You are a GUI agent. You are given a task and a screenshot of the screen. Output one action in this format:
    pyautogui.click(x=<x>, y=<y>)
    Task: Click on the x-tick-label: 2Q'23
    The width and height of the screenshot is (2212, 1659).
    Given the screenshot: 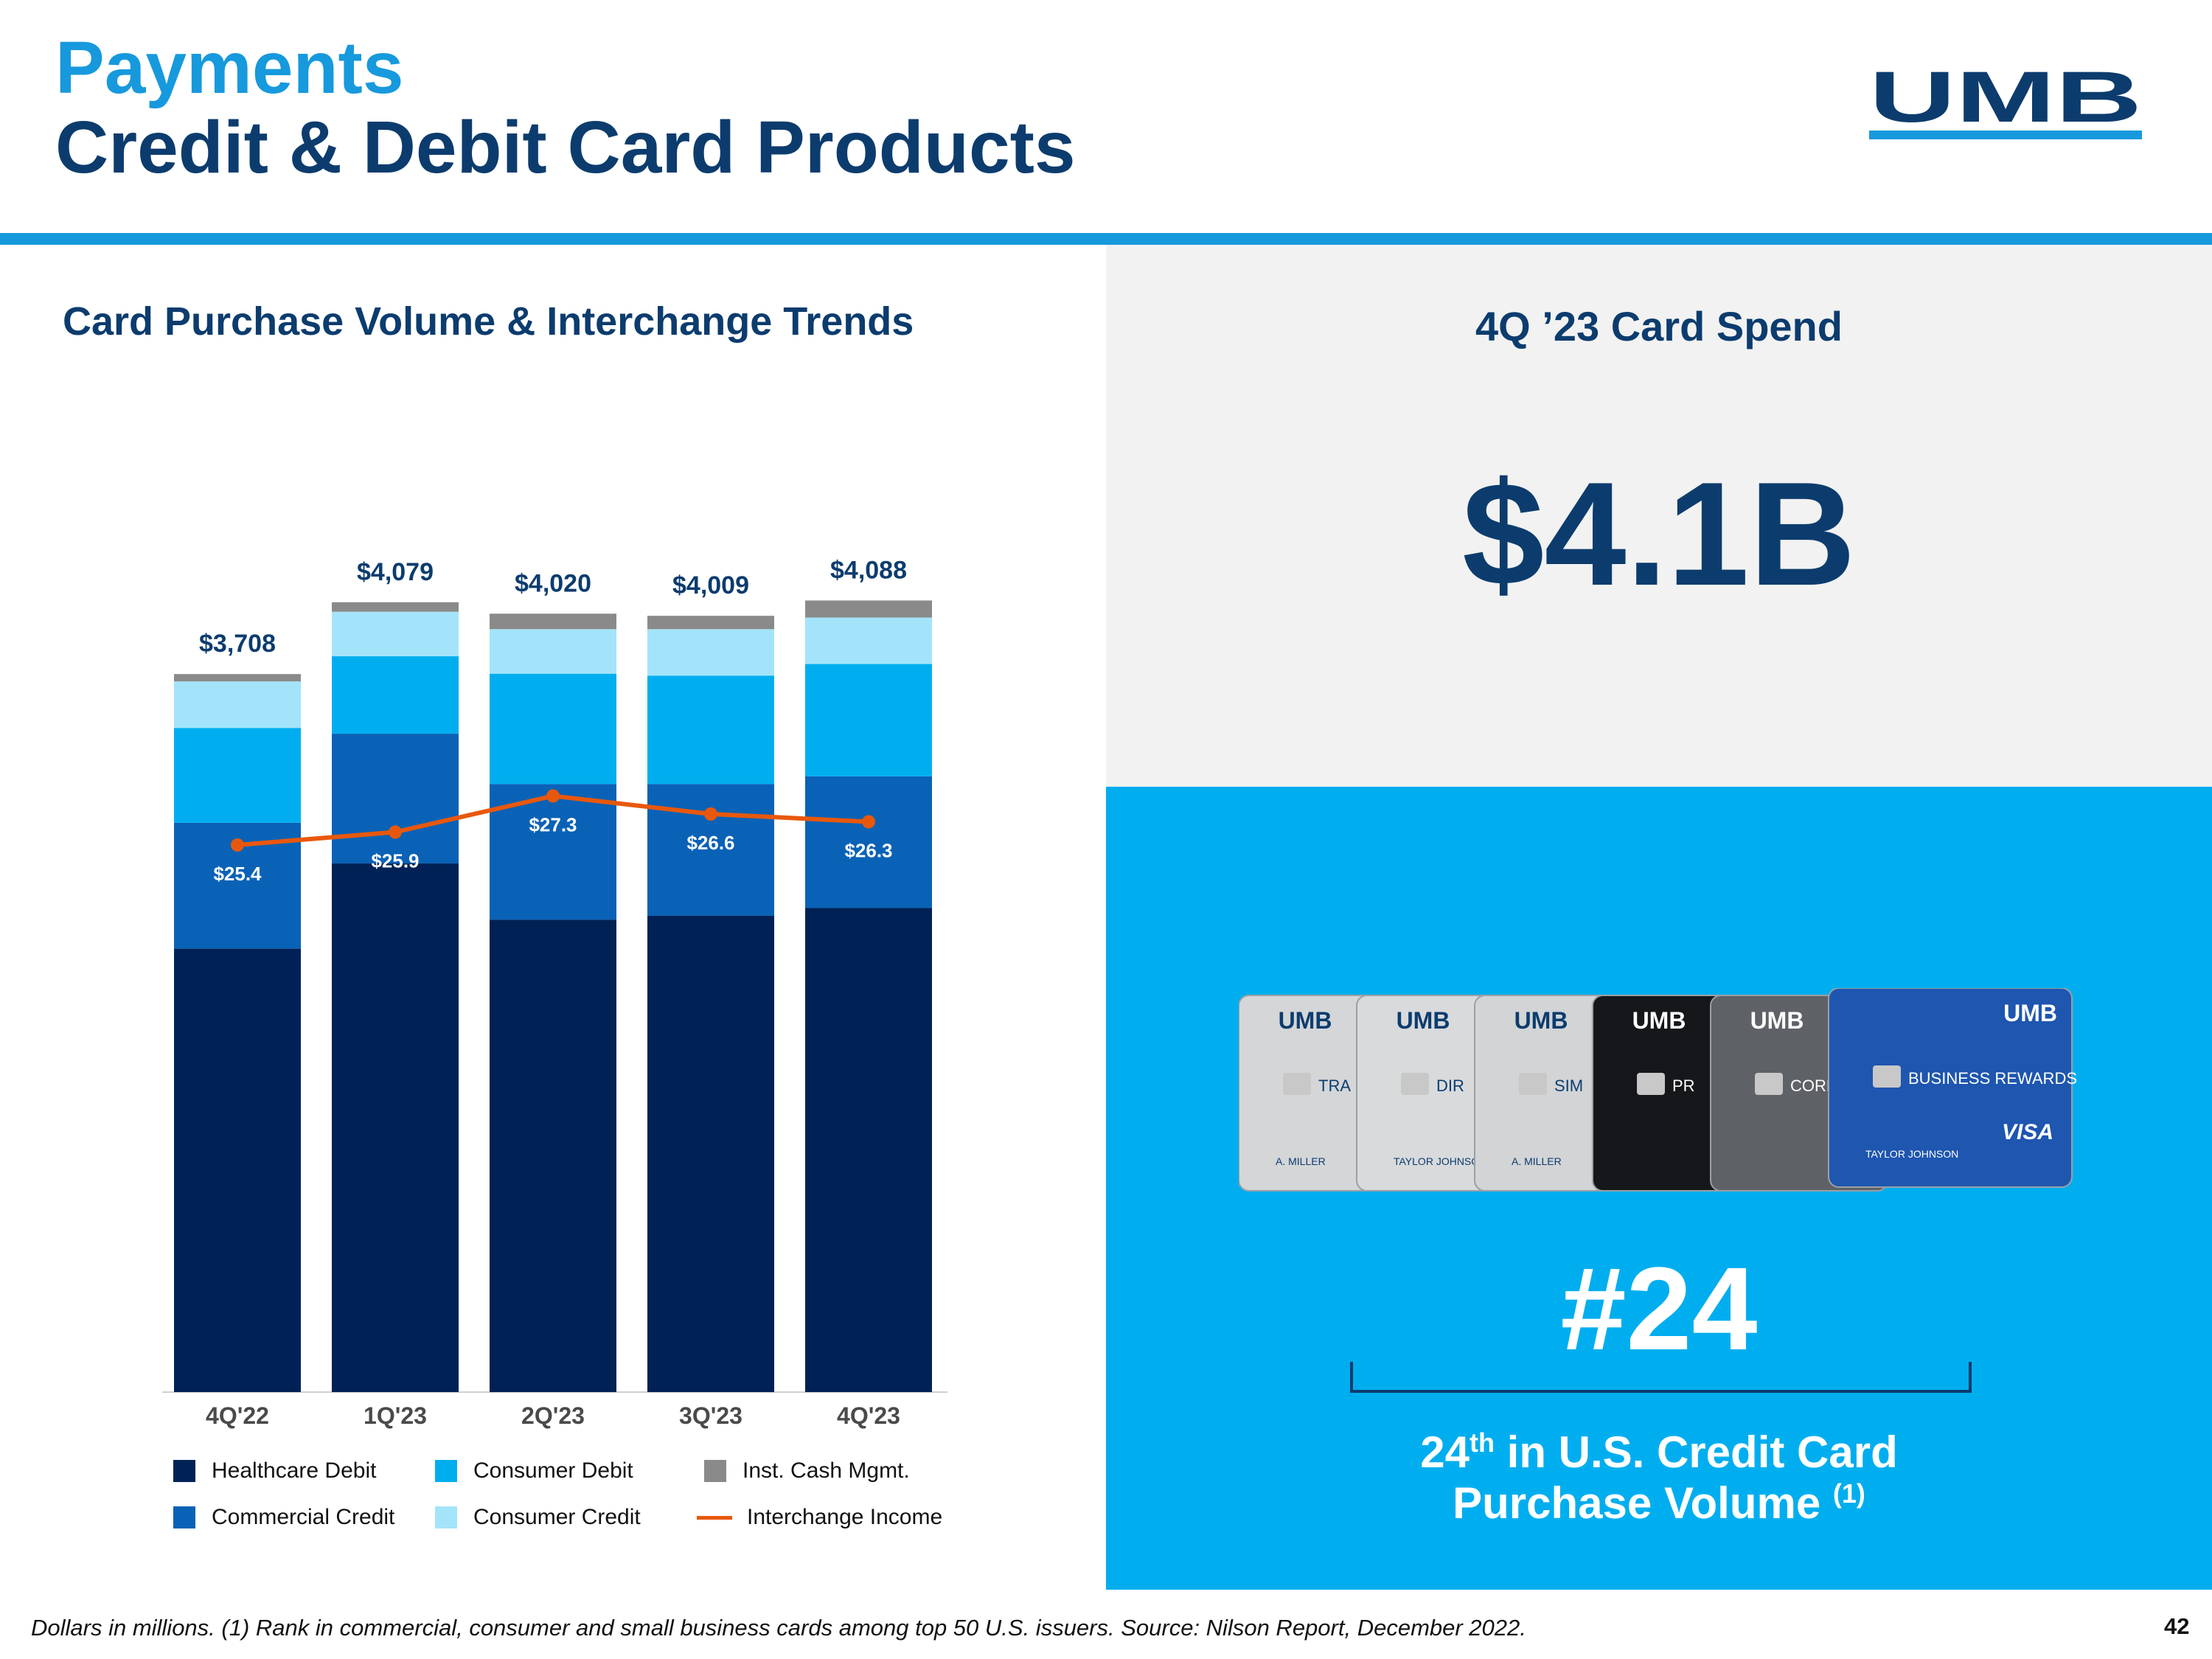 What is the action you would take?
    pyautogui.click(x=553, y=1415)
    